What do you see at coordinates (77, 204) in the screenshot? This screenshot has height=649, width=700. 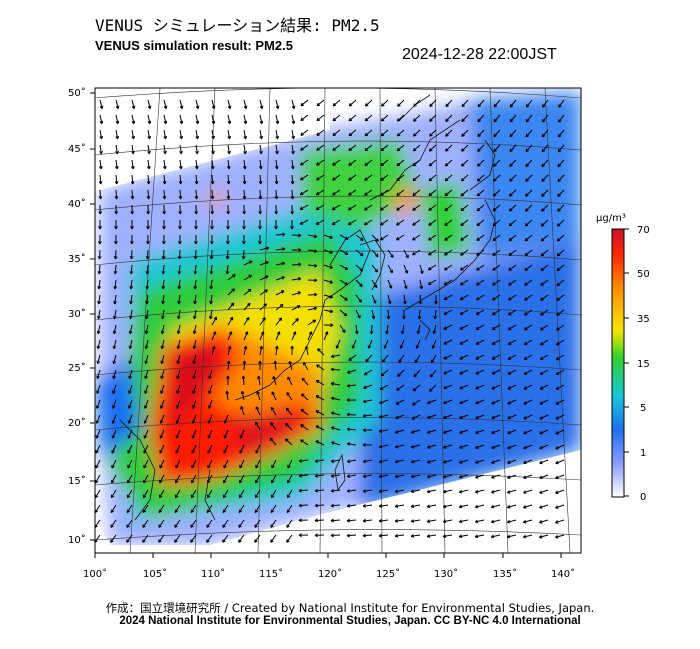 I see `lat-tick-label: 40˚` at bounding box center [77, 204].